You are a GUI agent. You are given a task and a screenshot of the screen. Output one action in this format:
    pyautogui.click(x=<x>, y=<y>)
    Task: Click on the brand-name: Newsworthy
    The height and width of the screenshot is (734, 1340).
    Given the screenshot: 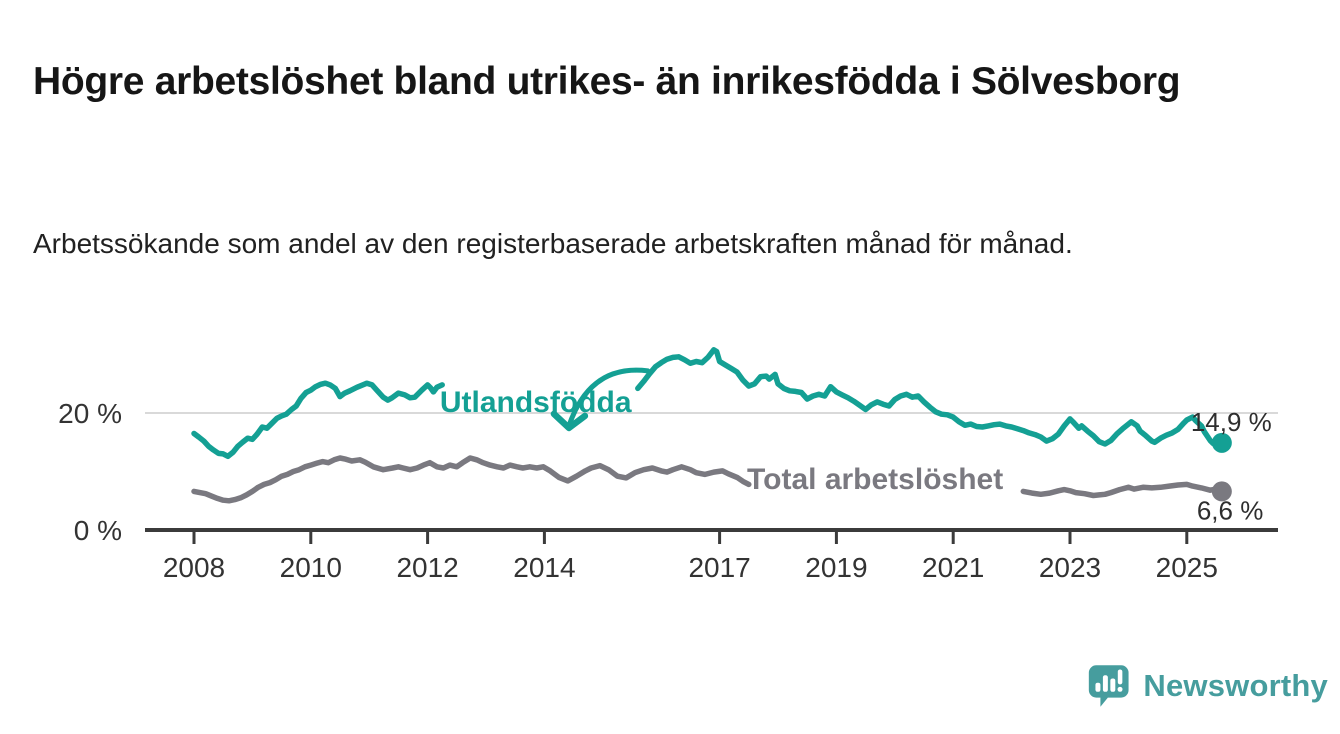 What is the action you would take?
    pyautogui.click(x=1235, y=685)
    